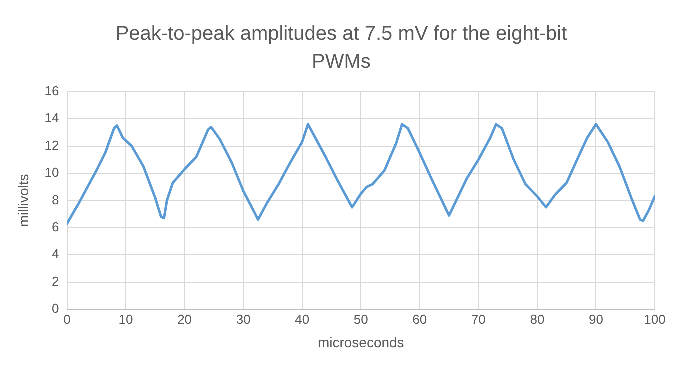 This screenshot has height=369, width=683. What do you see at coordinates (52, 172) in the screenshot?
I see `y-tick-label: 10` at bounding box center [52, 172].